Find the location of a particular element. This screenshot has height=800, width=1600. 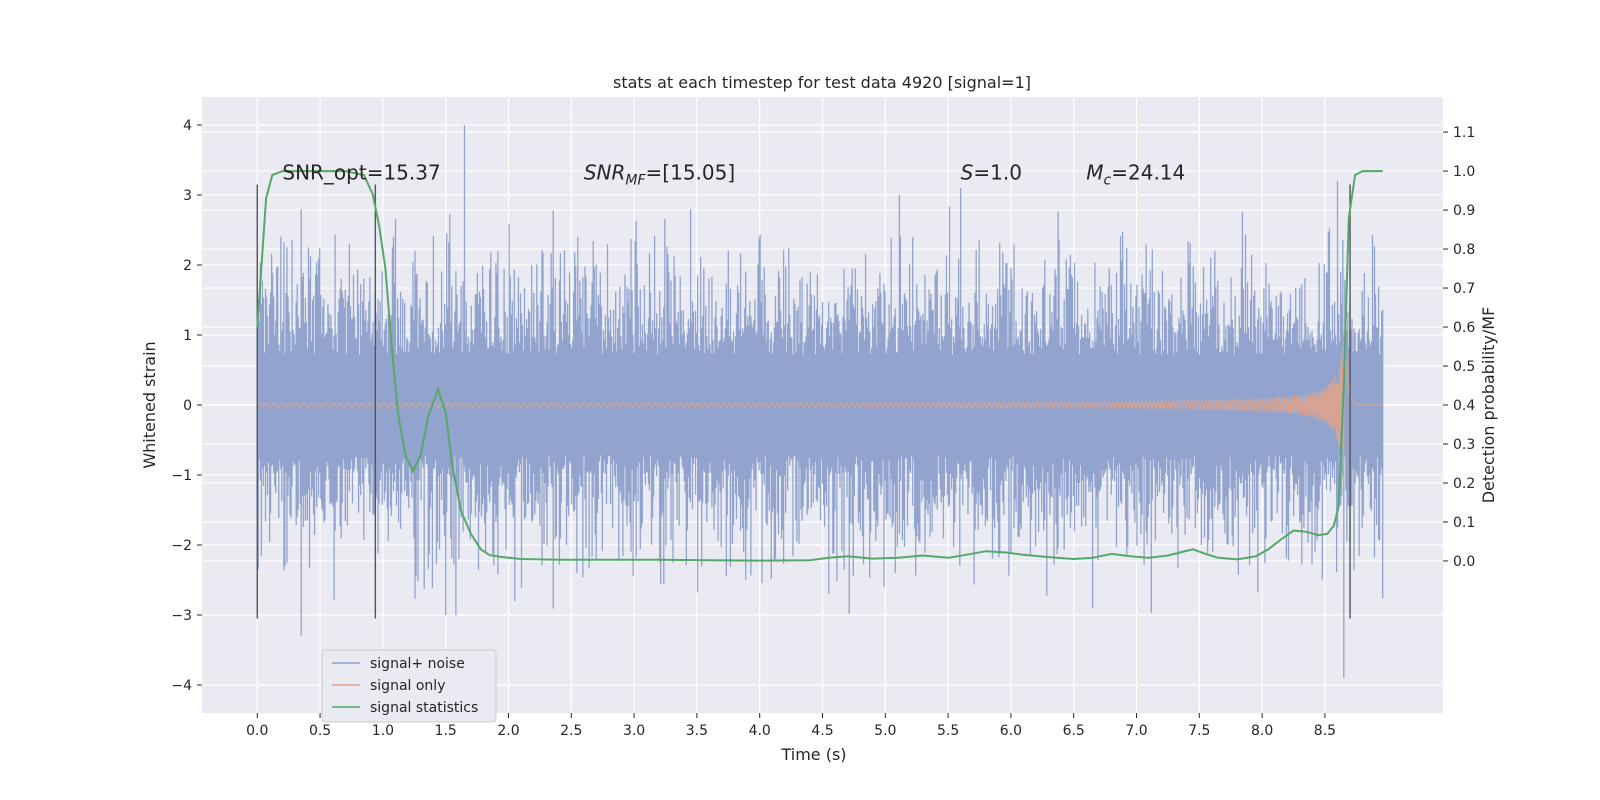

y-axis-label: Whitened strain is located at coordinates (149, 404).